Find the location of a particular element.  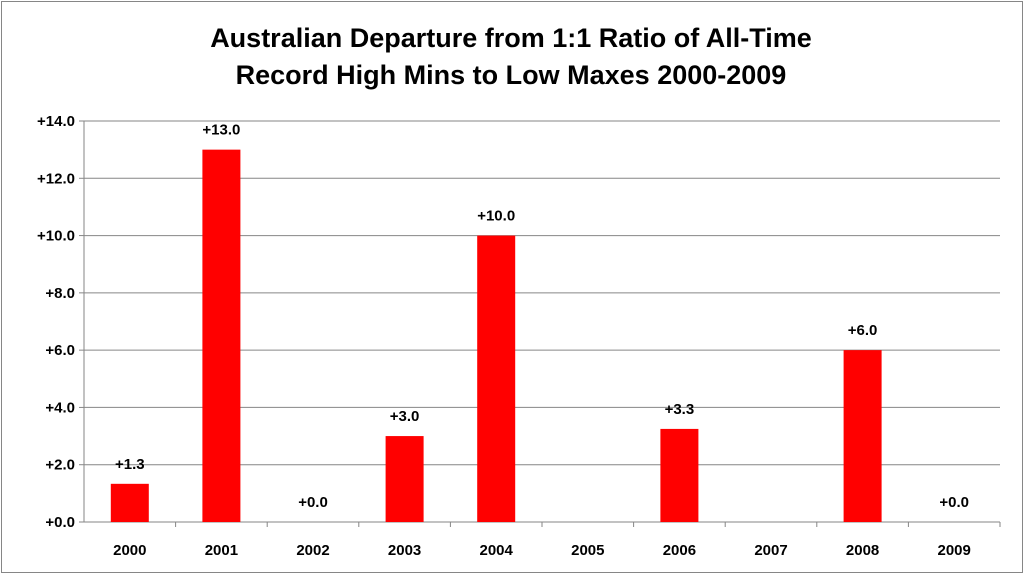

x-tick-label: 2004 is located at coordinates (497, 550).